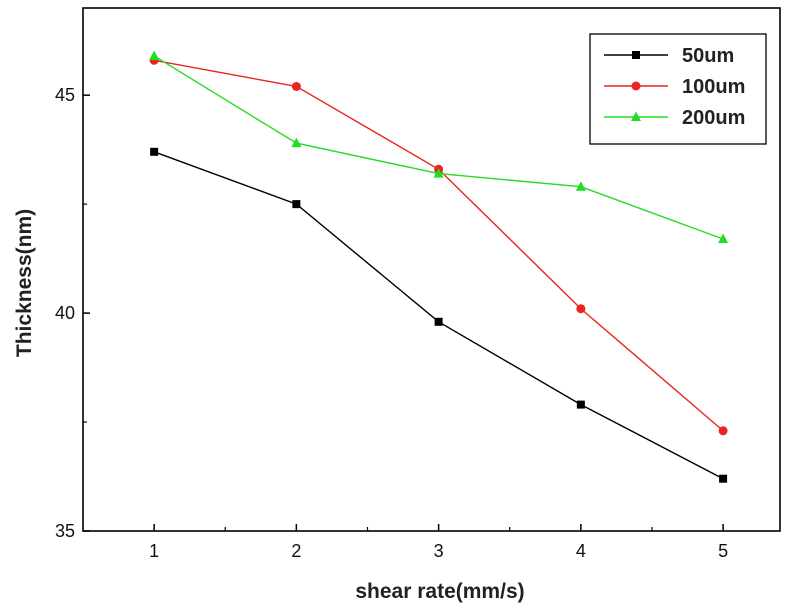 Image resolution: width=800 pixels, height=611 pixels. What do you see at coordinates (296, 551) in the screenshot?
I see `x-tick-label: 2` at bounding box center [296, 551].